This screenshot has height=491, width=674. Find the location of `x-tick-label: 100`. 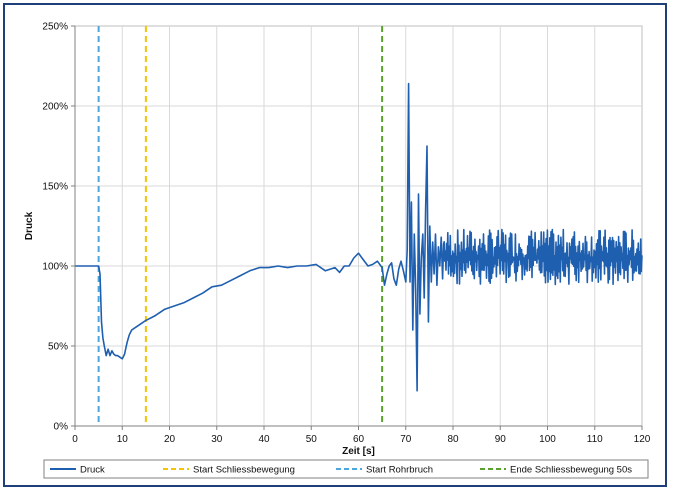

x-tick-label: 100 is located at coordinates (547, 439).